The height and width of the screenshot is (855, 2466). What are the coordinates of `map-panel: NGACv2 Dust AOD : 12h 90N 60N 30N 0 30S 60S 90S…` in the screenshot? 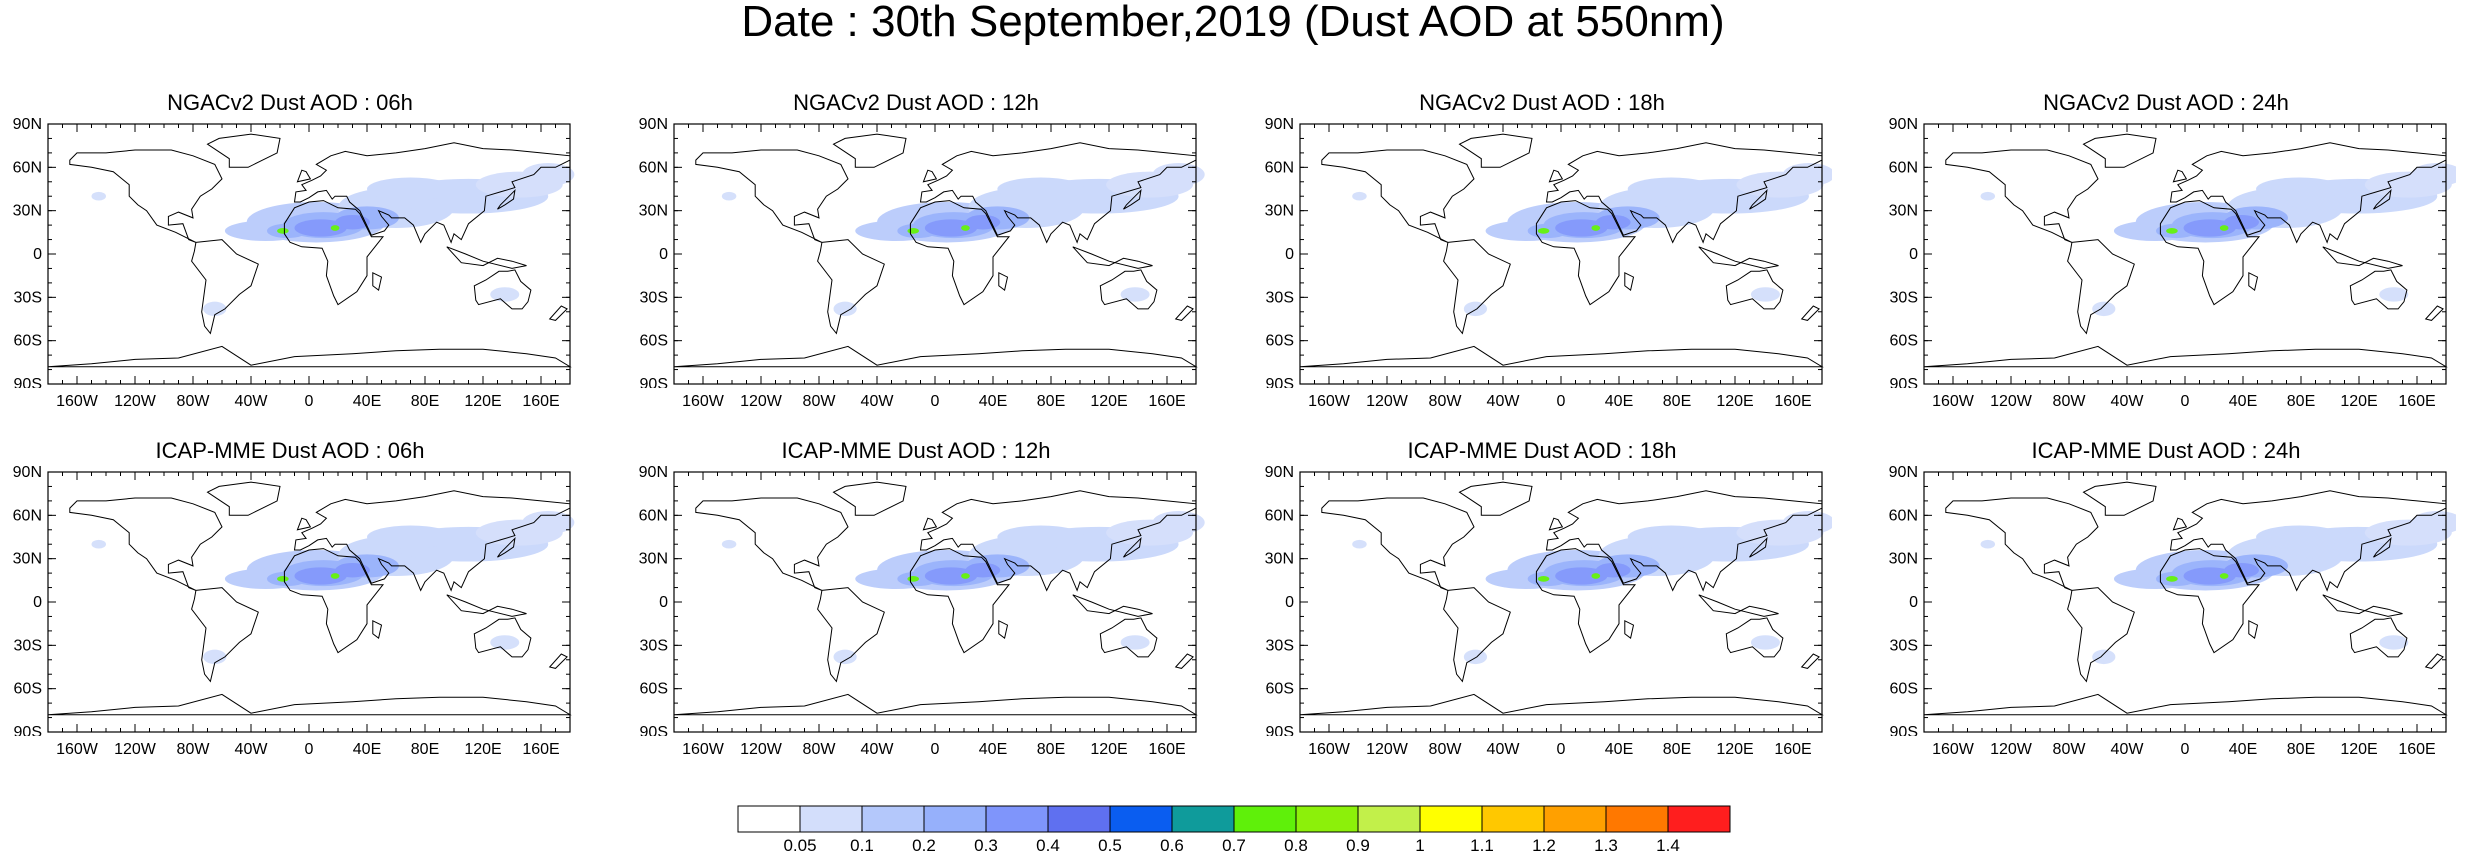 It's located at (916, 250).